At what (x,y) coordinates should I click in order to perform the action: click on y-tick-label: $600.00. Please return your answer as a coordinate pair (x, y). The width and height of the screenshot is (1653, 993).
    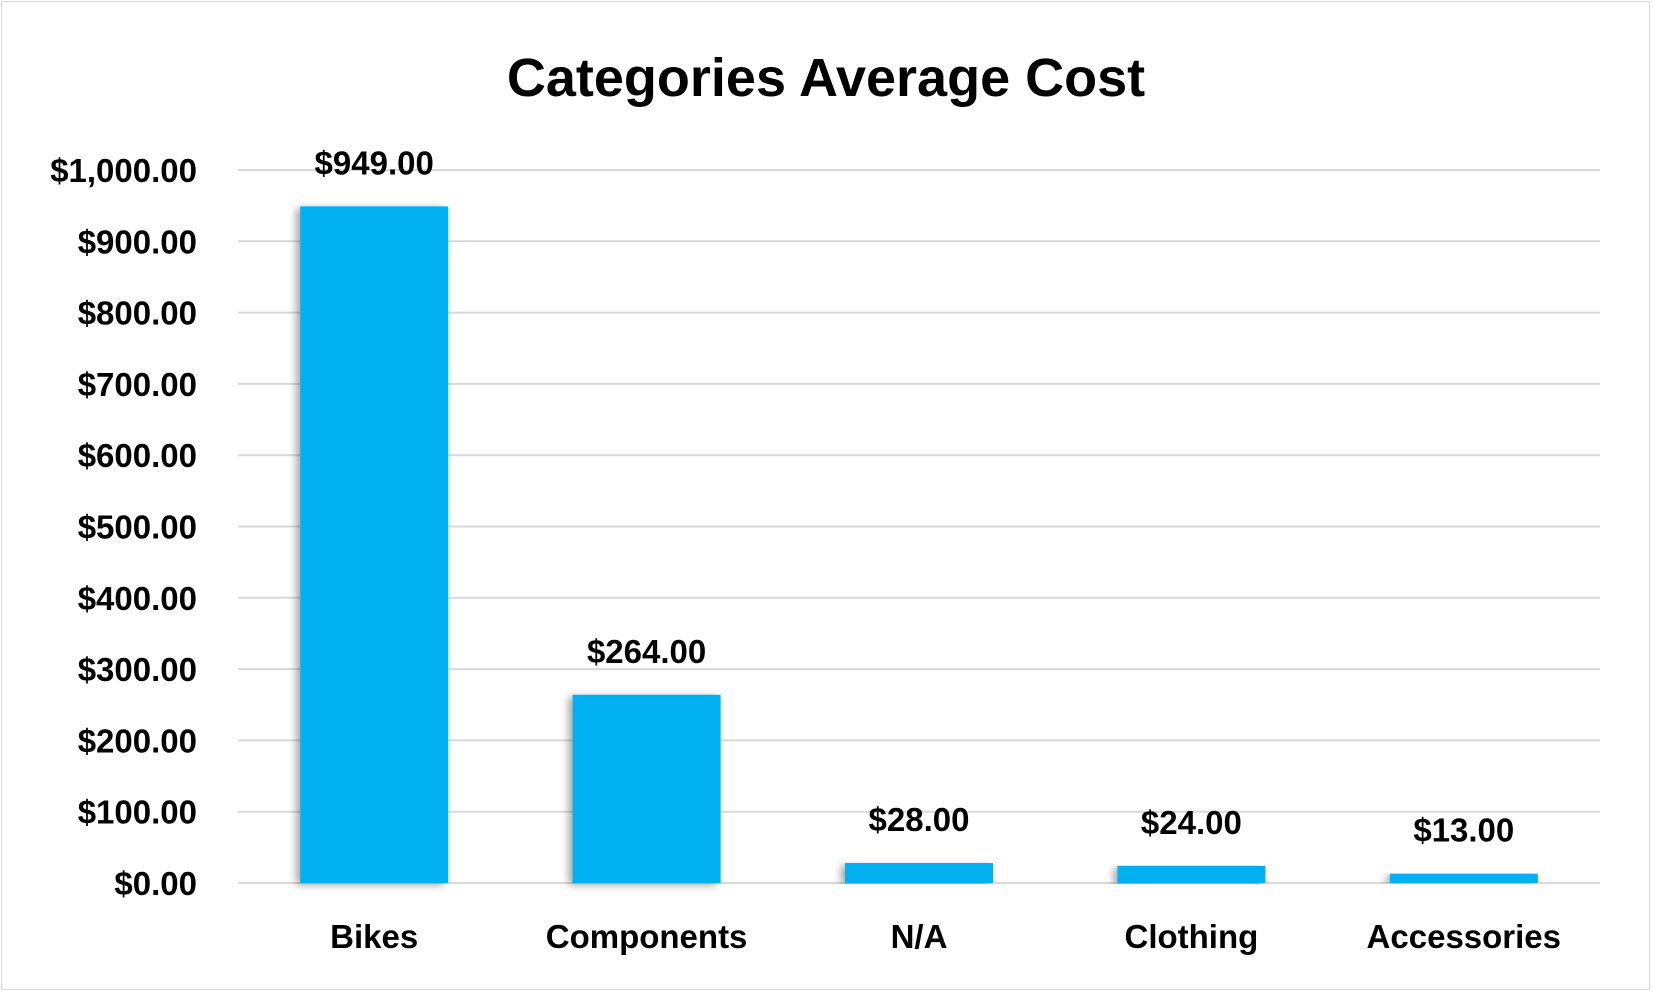
    Looking at the image, I should click on (137, 455).